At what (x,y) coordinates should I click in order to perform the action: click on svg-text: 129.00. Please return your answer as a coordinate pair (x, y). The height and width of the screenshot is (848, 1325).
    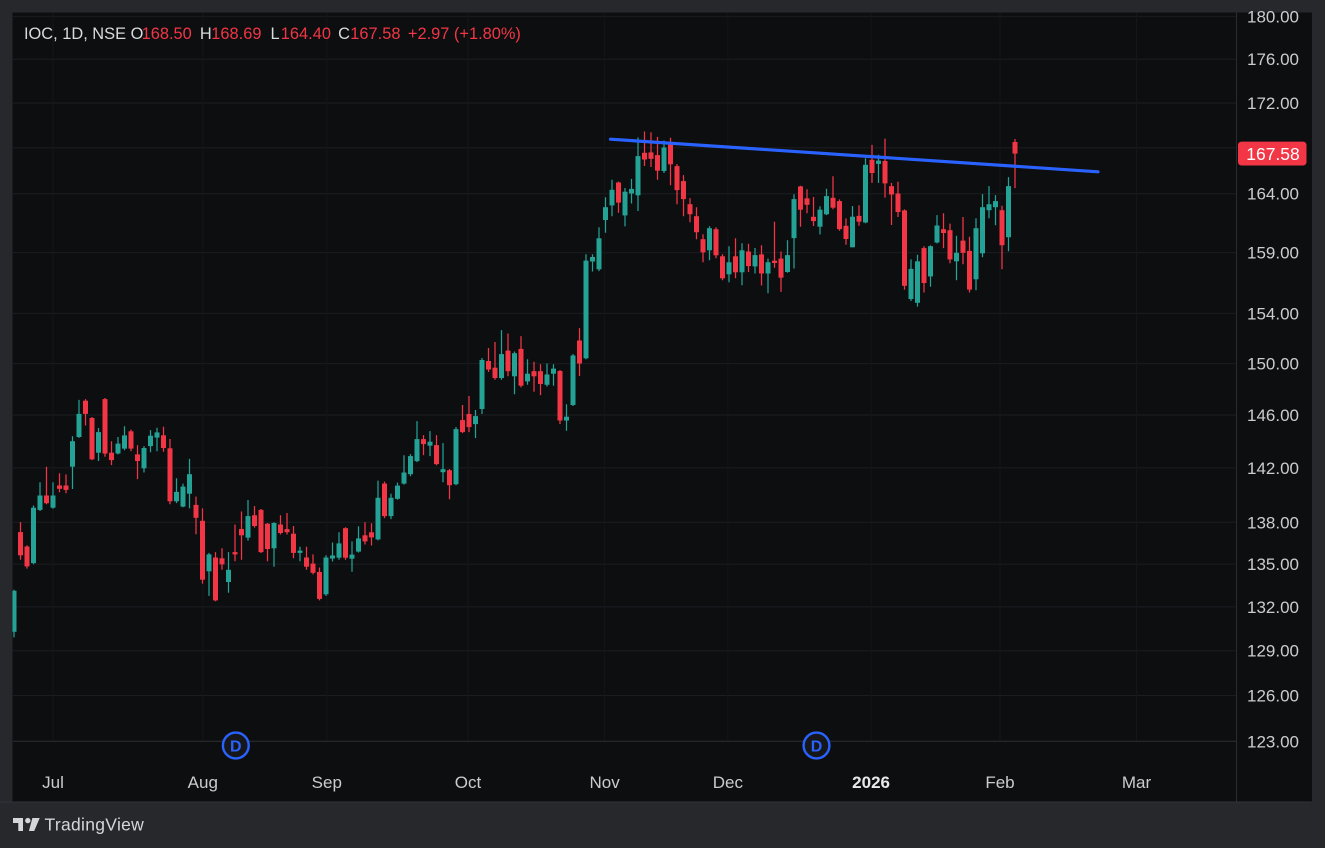
    Looking at the image, I should click on (1273, 651).